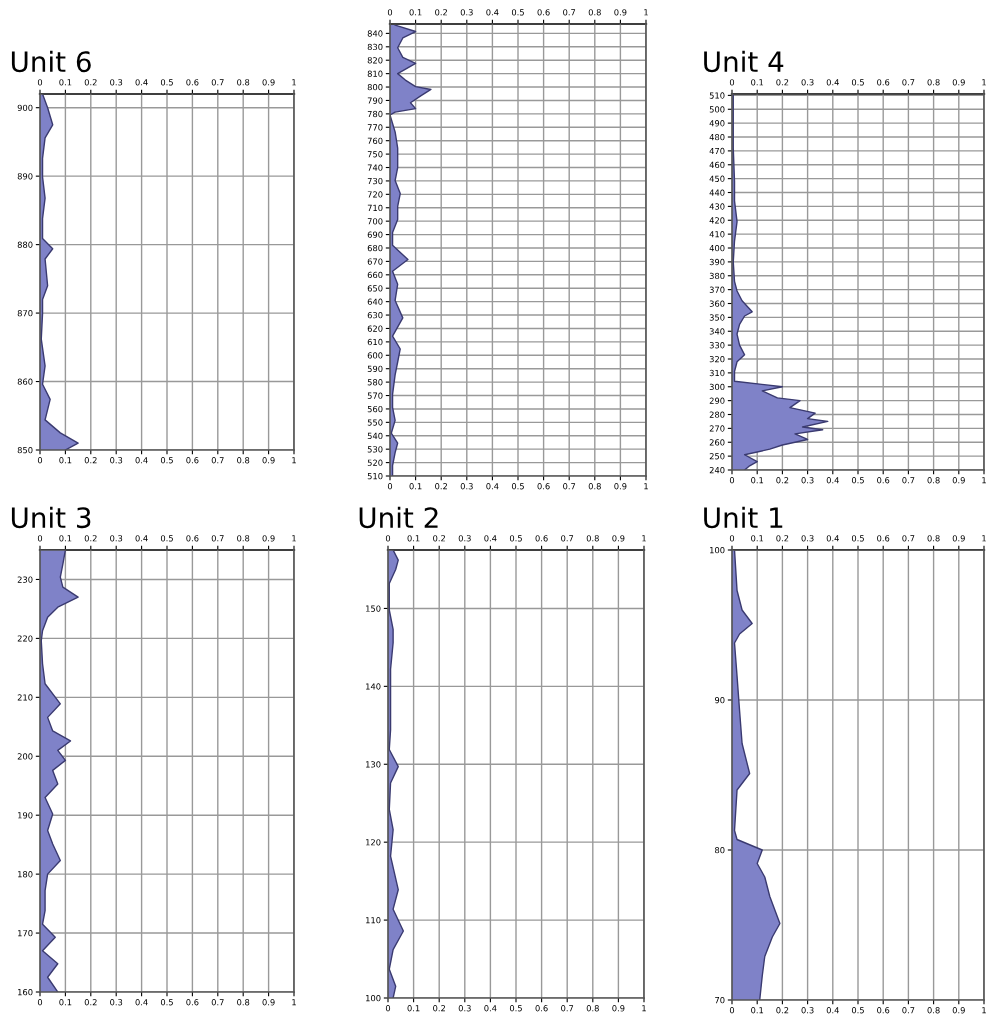 Image resolution: width=1000 pixels, height=1016 pixels. I want to click on chart-title: Unit 4, so click(744, 61).